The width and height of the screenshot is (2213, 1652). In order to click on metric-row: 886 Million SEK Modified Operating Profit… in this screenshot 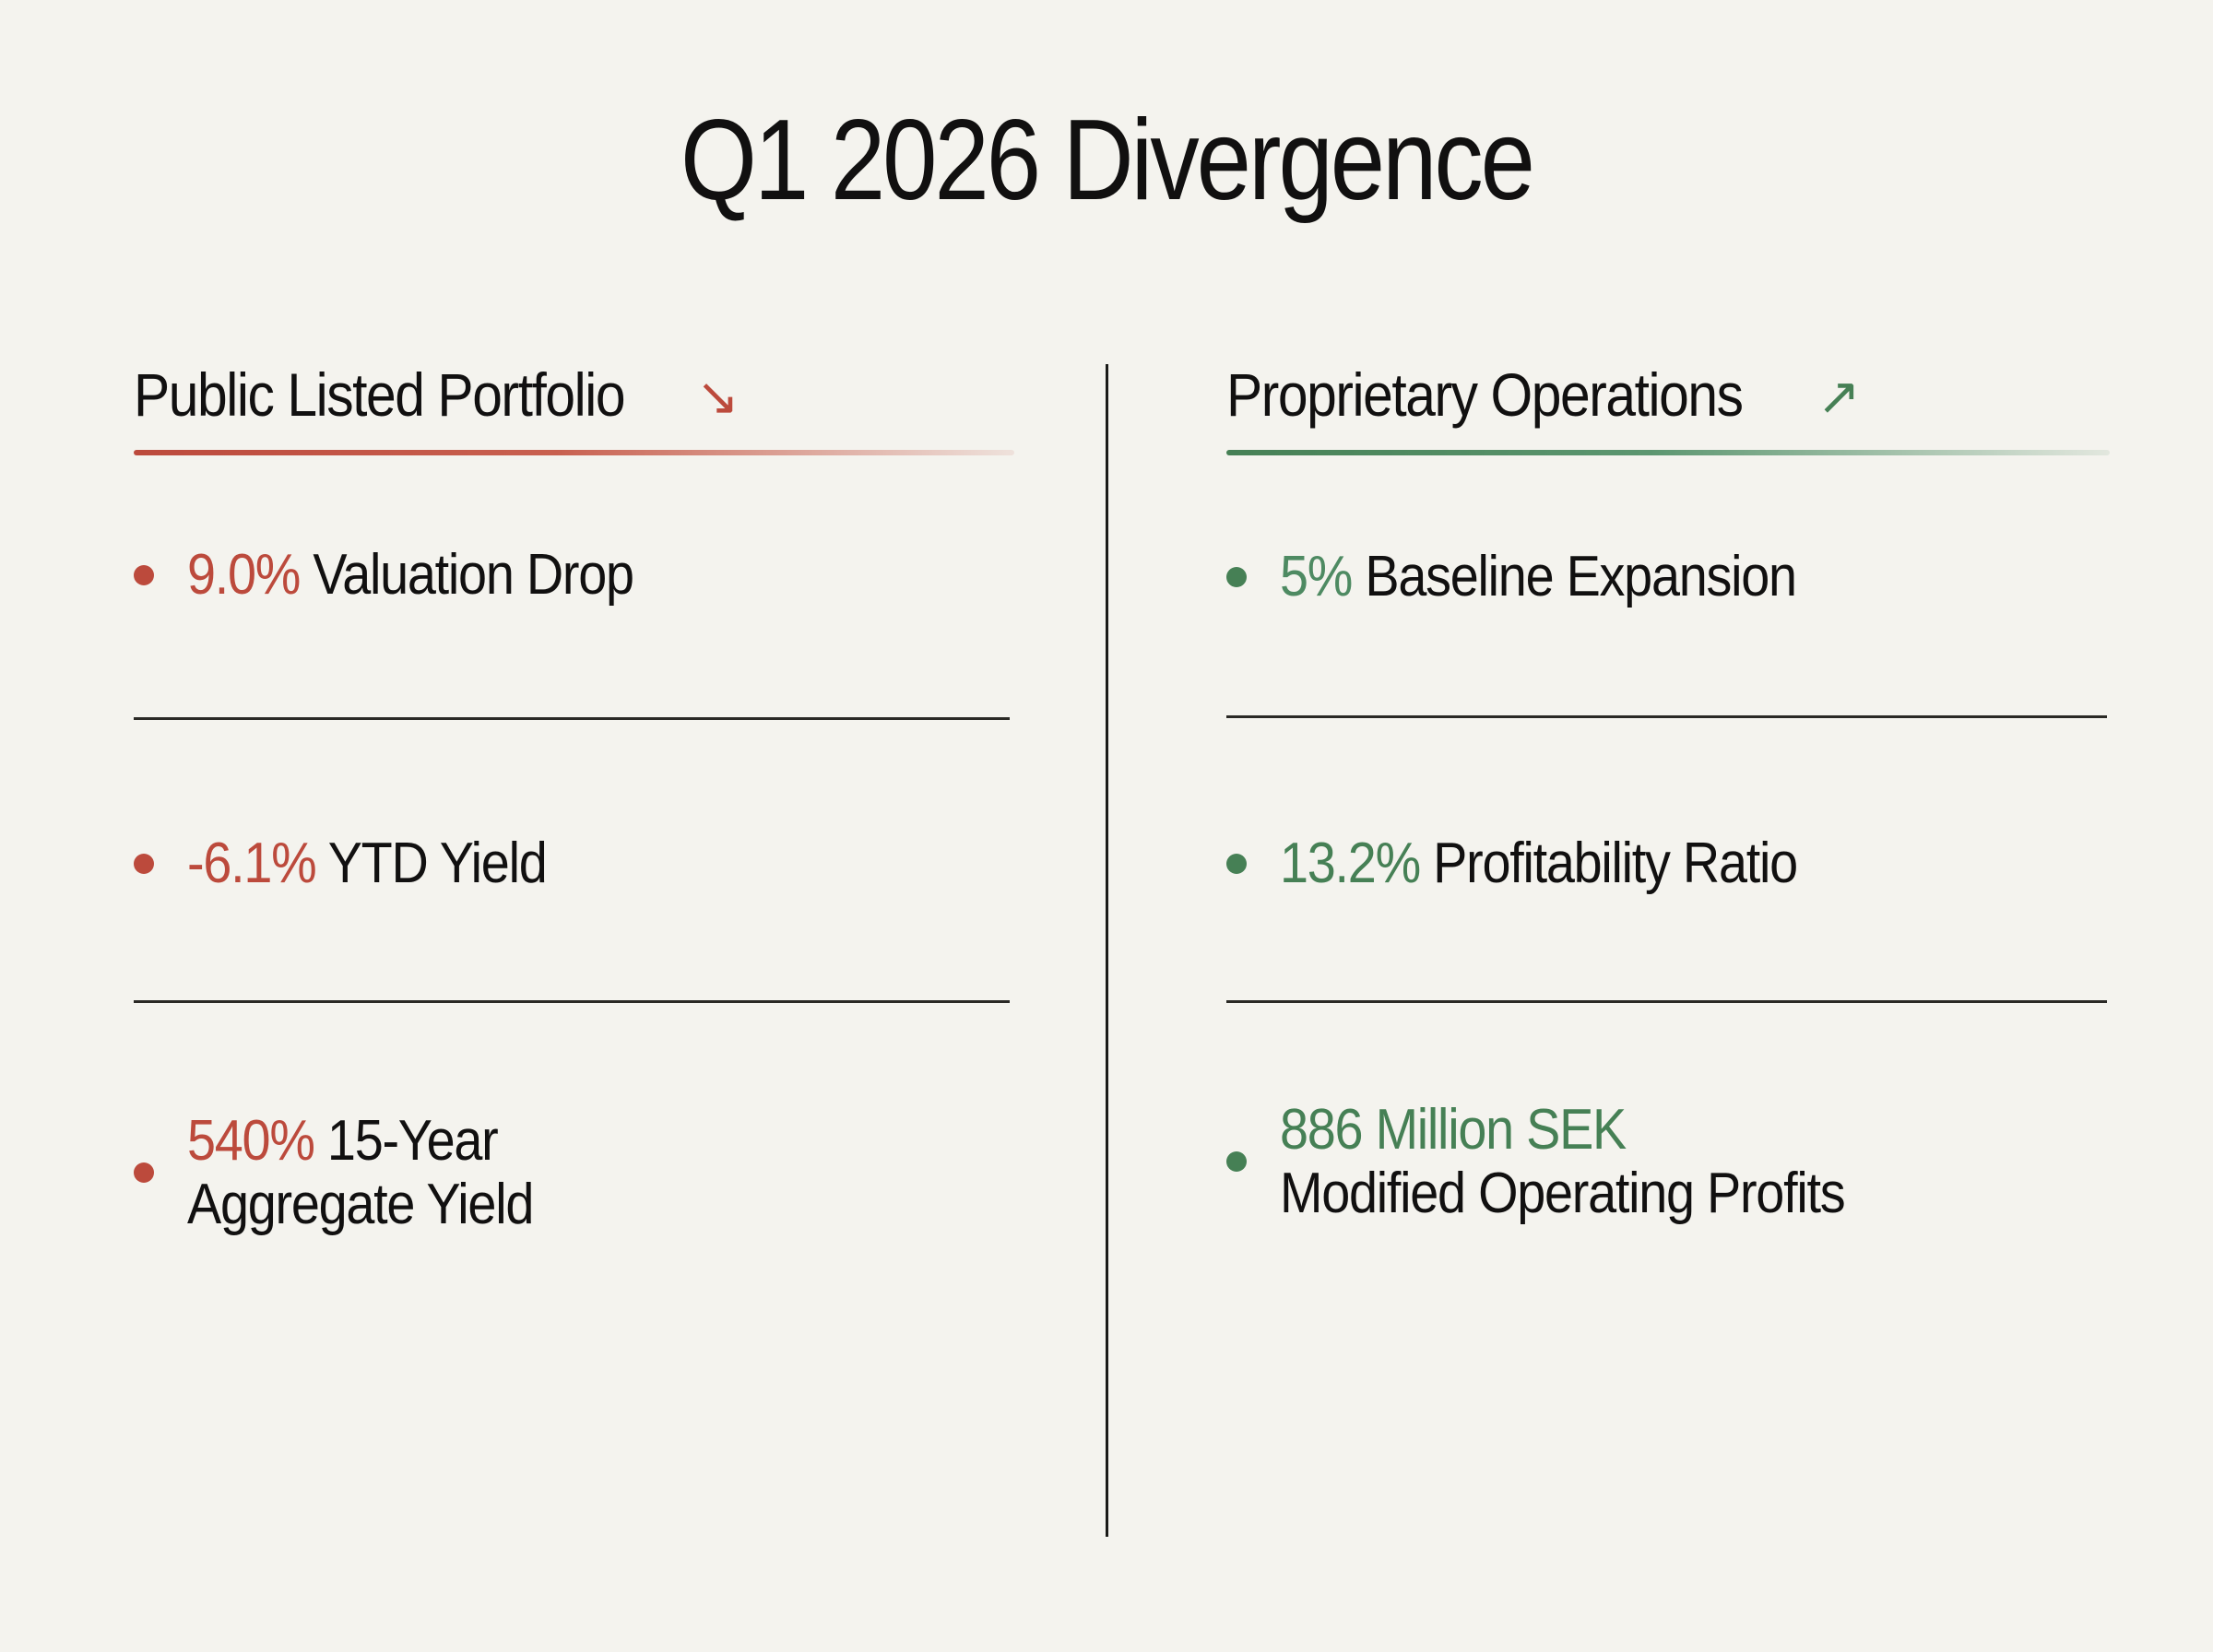, I will do `click(1668, 1161)`.